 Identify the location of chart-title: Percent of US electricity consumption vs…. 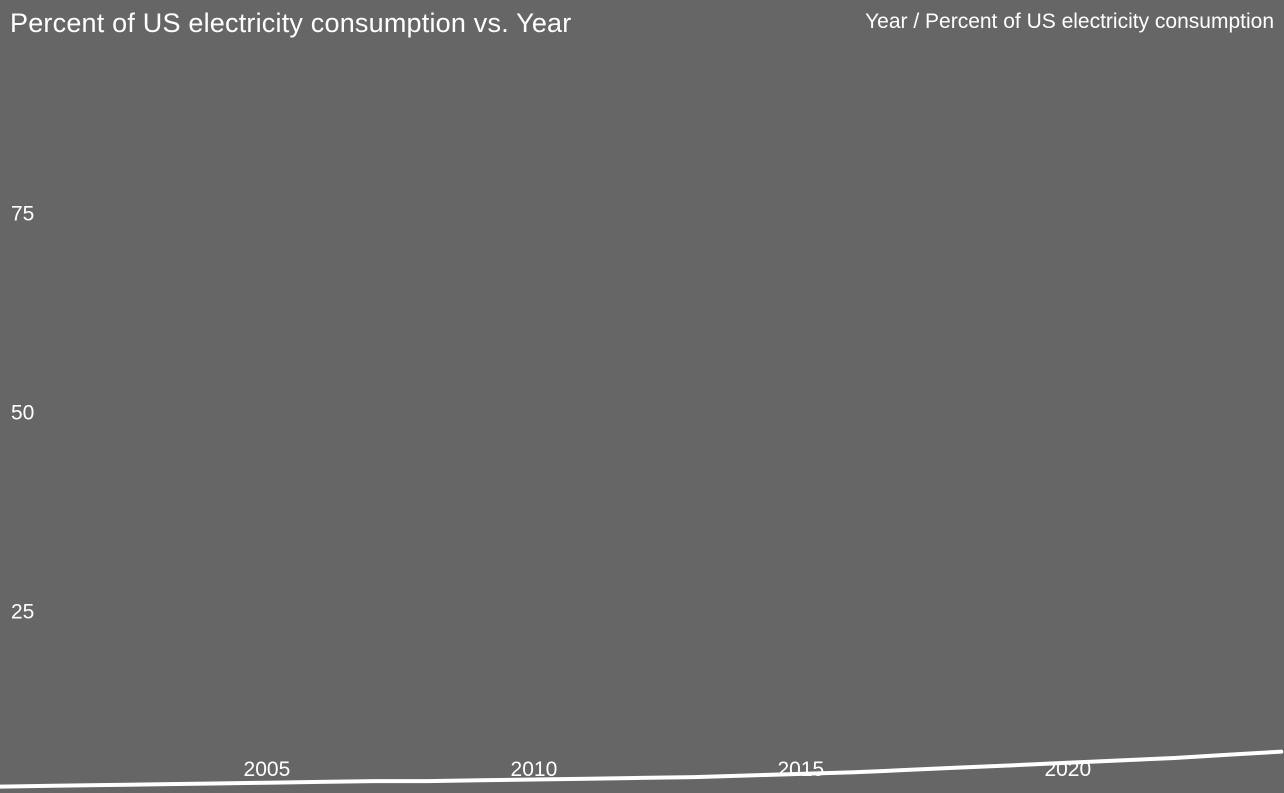
(291, 23).